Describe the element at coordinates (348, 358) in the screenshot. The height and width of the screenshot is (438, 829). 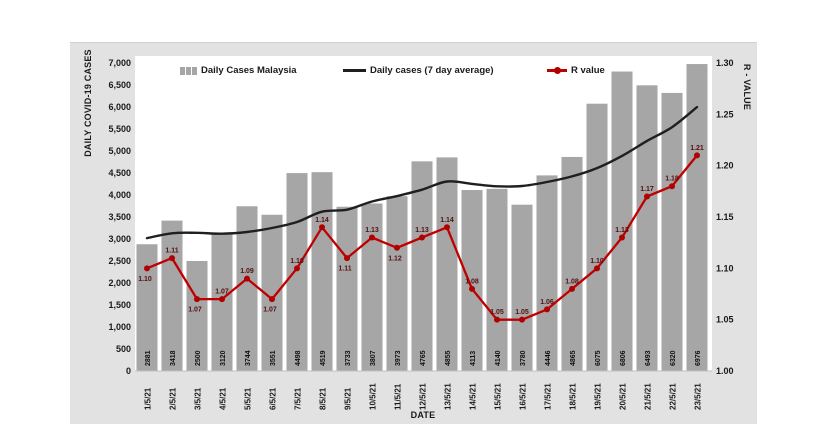
I see `bar-value-label: 3733` at that location.